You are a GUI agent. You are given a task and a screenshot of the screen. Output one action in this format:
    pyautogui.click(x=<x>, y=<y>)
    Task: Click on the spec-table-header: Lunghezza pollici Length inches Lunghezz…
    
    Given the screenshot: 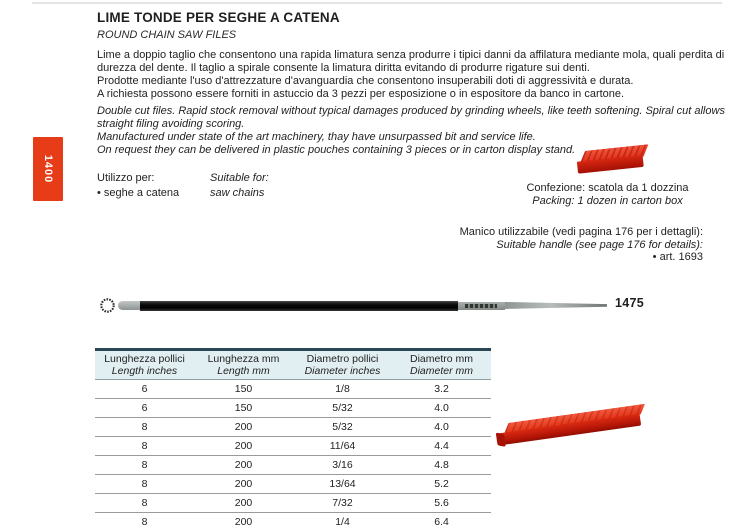 What is the action you would take?
    pyautogui.click(x=293, y=364)
    